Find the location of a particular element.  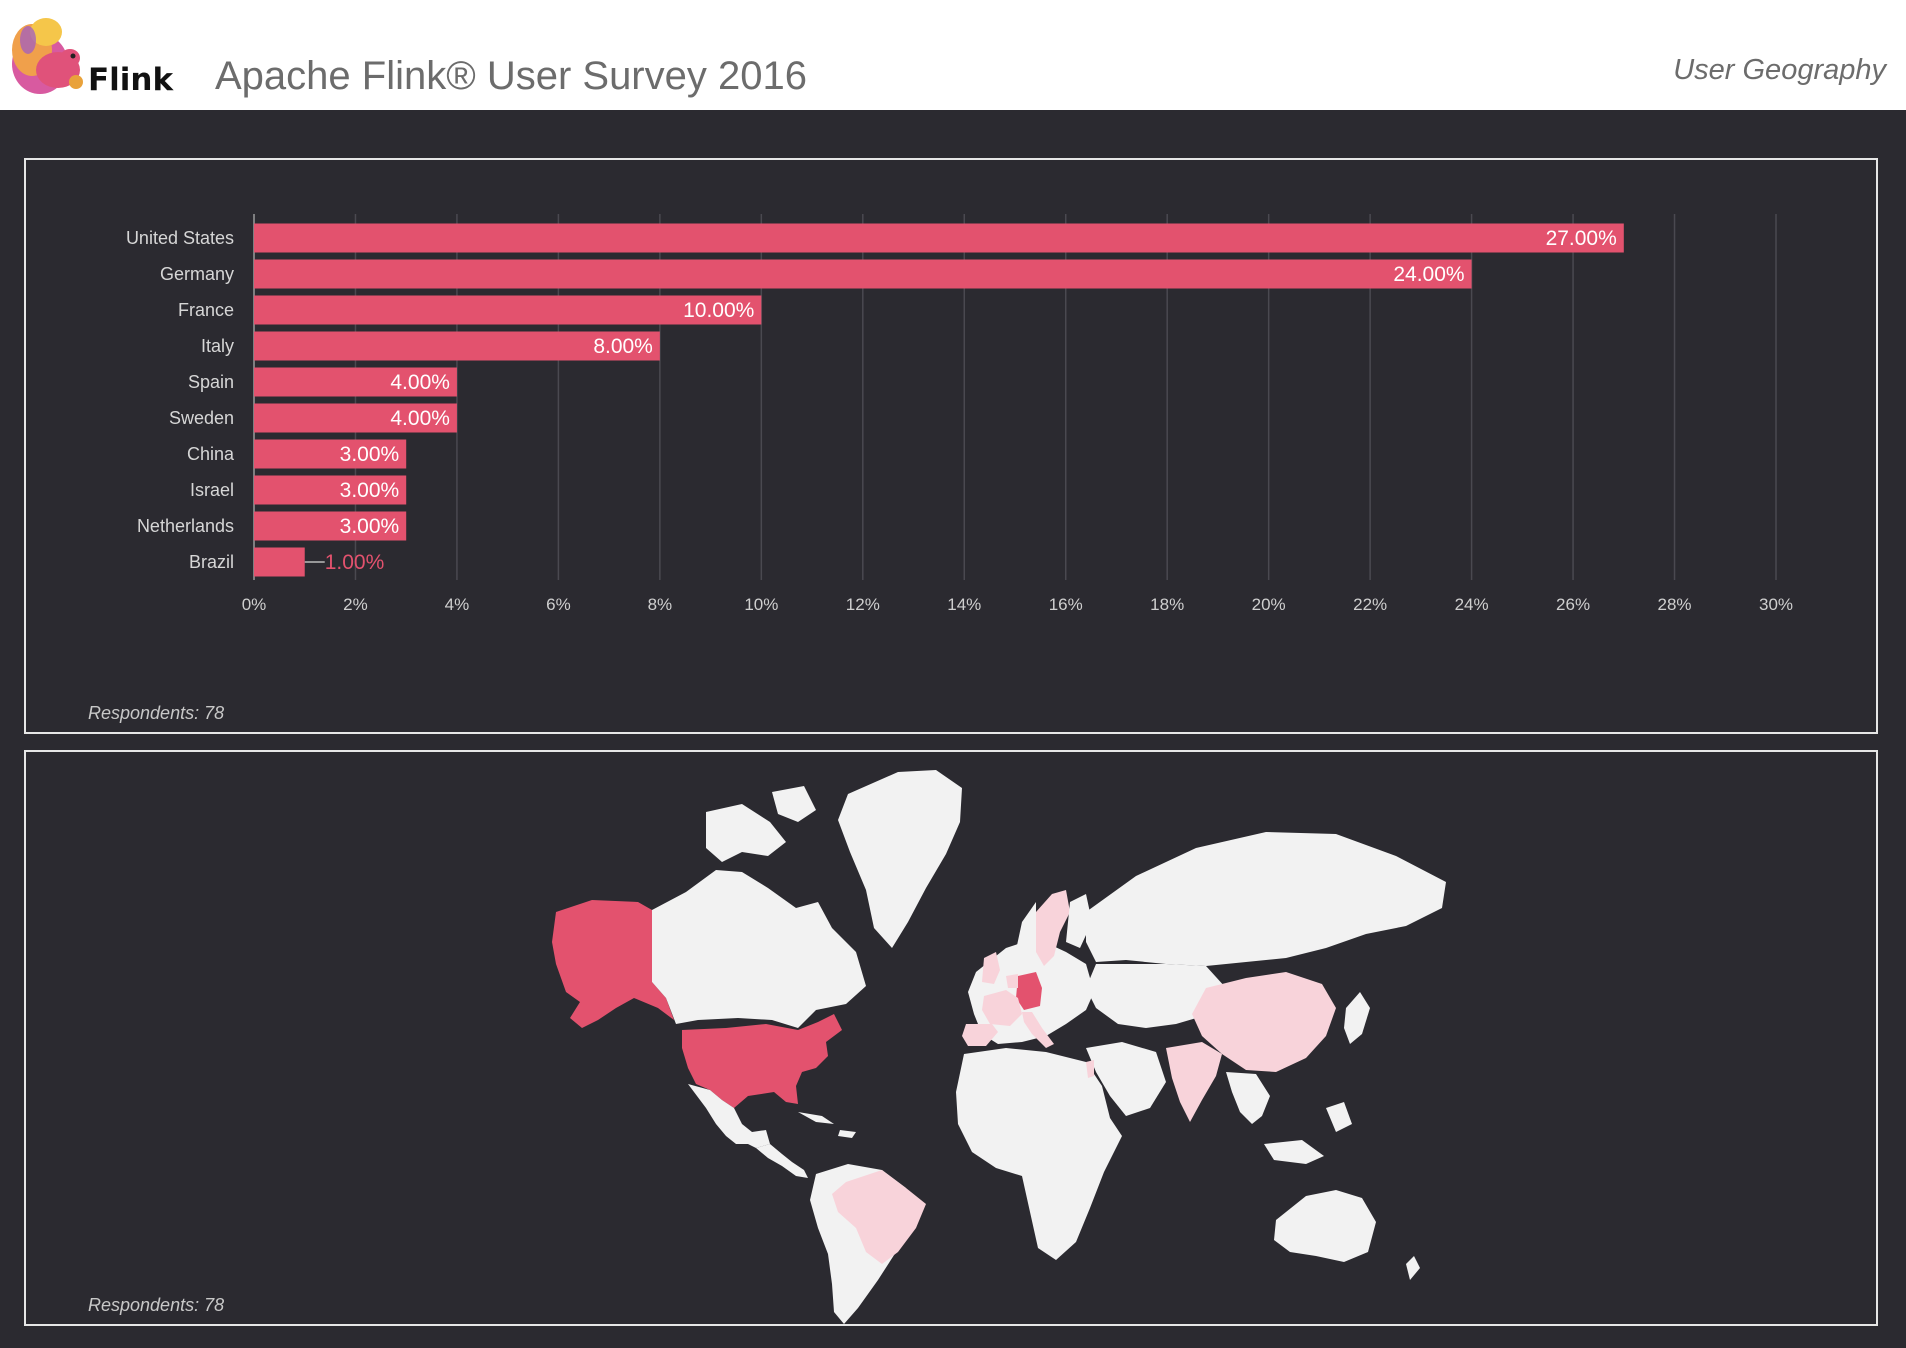

x-tick-label: 22% is located at coordinates (1370, 604).